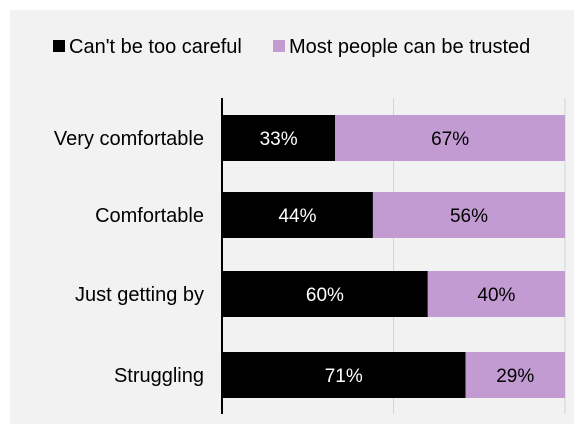 This screenshot has height=434, width=584. I want to click on legend-label-cant-be-too-careful: Can't be too careful, so click(155, 47).